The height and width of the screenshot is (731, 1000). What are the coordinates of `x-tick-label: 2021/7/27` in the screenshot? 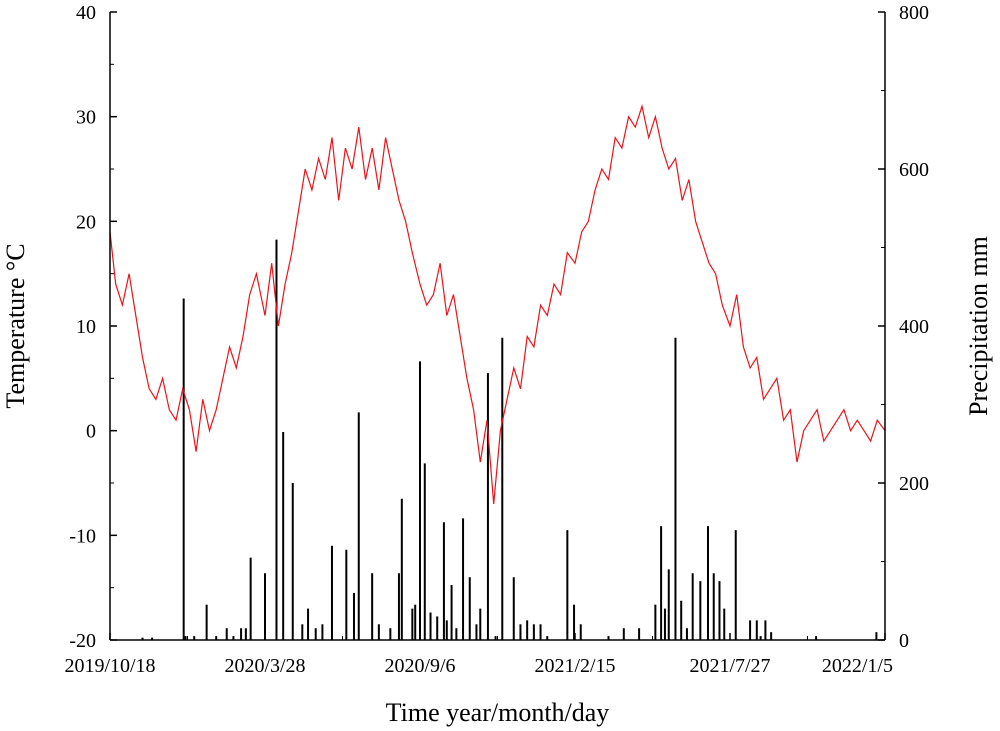 It's located at (729, 666).